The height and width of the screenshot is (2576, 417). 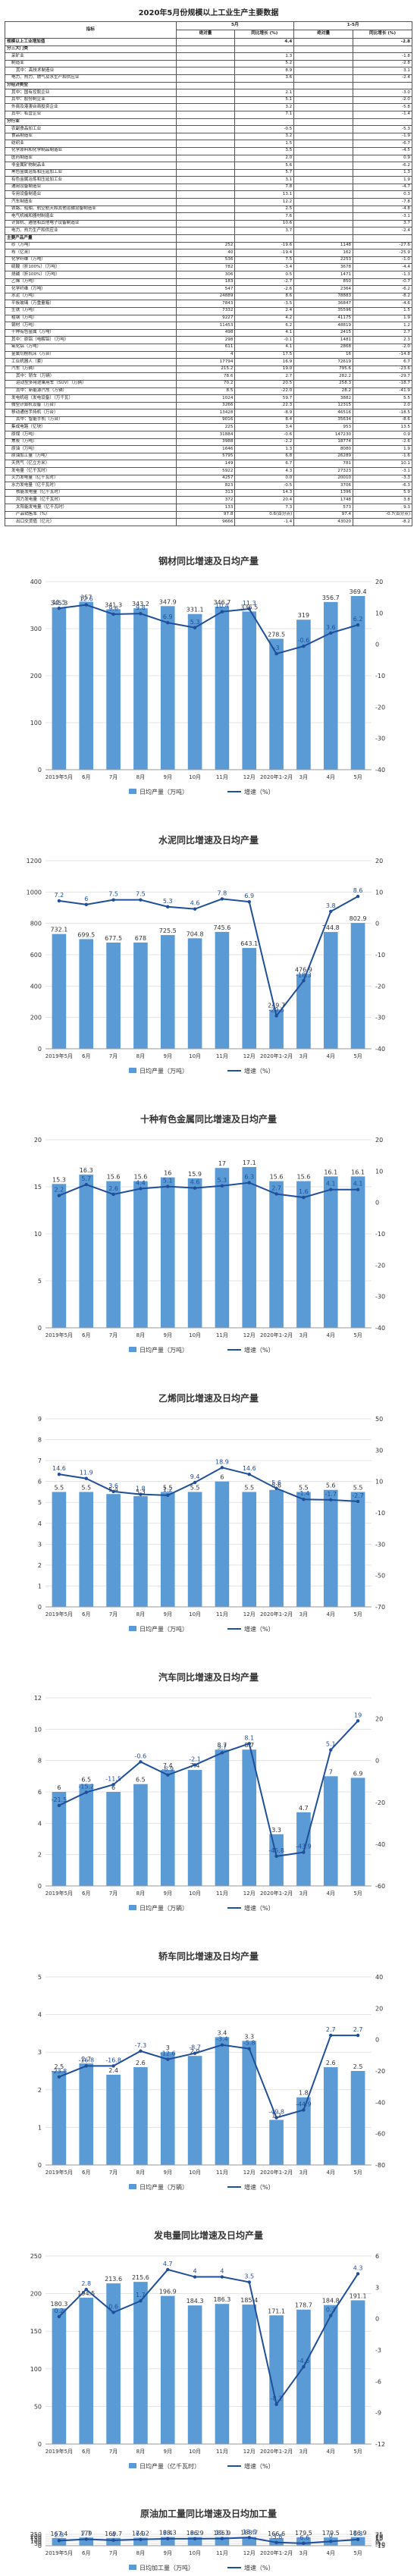 I want to click on legend-line-label: 增速（%）, so click(x=259, y=2466).